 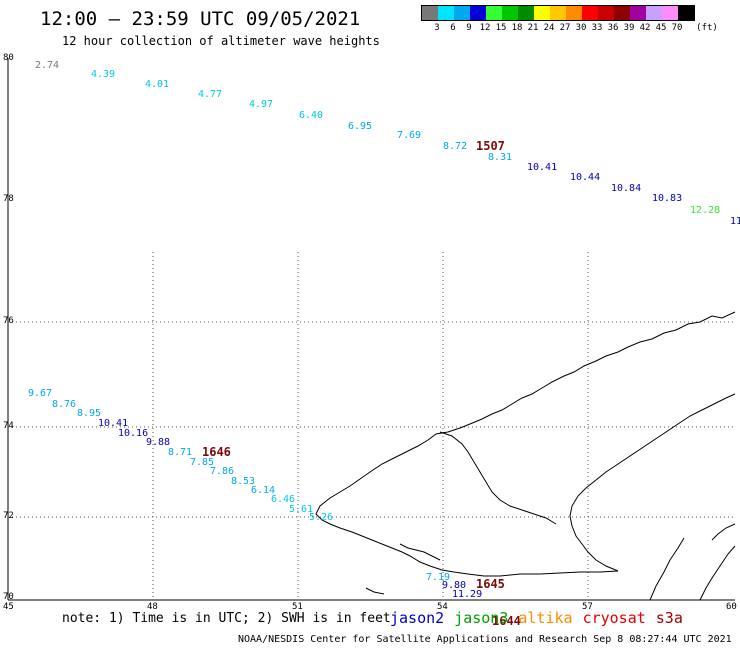 What do you see at coordinates (200, 19) in the screenshot?
I see `page-title: 12:00 – 23:59 UTC 09/05/2021` at bounding box center [200, 19].